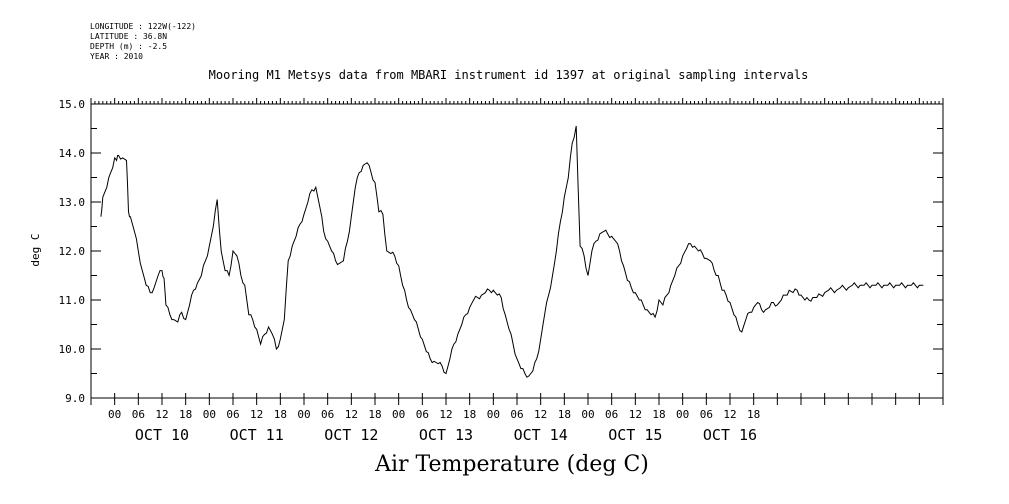 The width and height of the screenshot is (1009, 504). I want to click on latitude-label: LATITUDE : 36.8N, so click(129, 36).